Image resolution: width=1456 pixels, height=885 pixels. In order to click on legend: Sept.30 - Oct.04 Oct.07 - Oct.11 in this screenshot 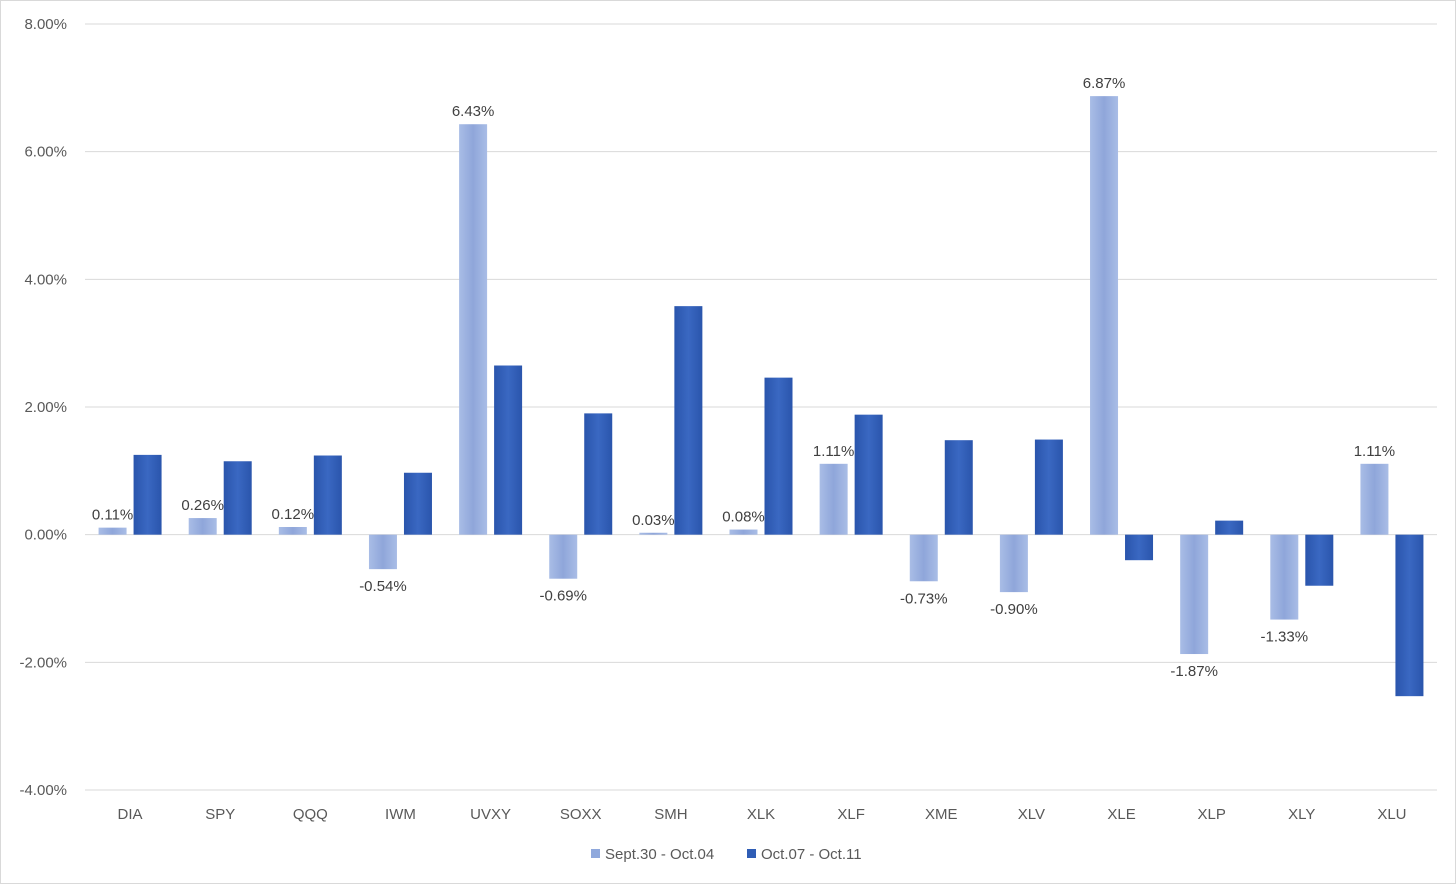, I will do `click(726, 854)`.